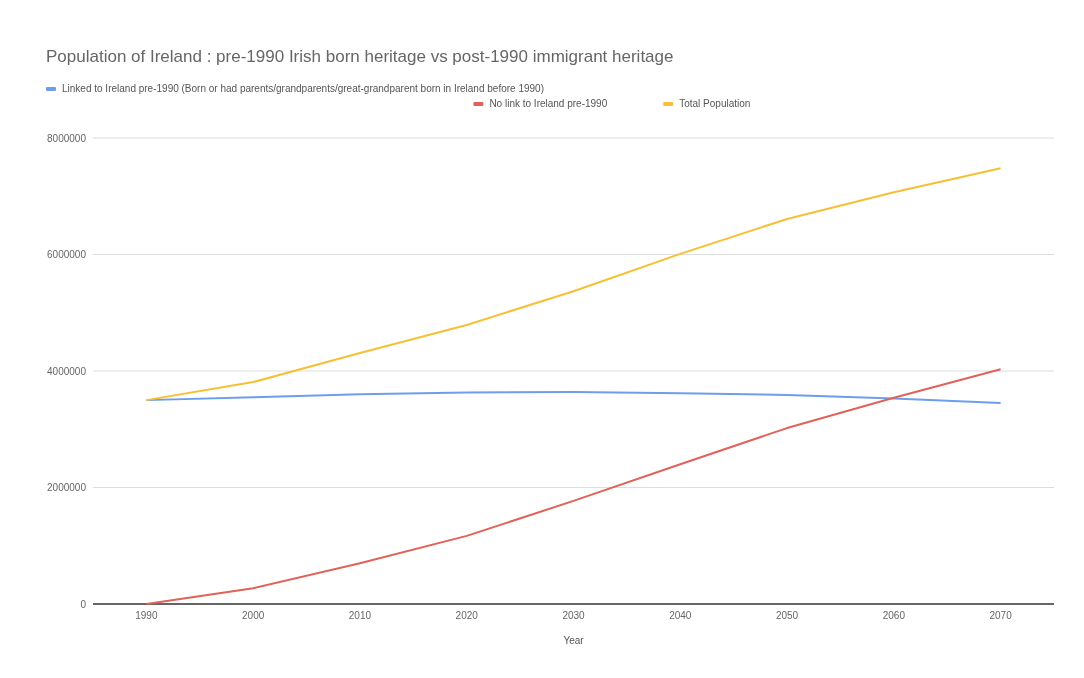  What do you see at coordinates (467, 615) in the screenshot?
I see `x-tick-label: 2020` at bounding box center [467, 615].